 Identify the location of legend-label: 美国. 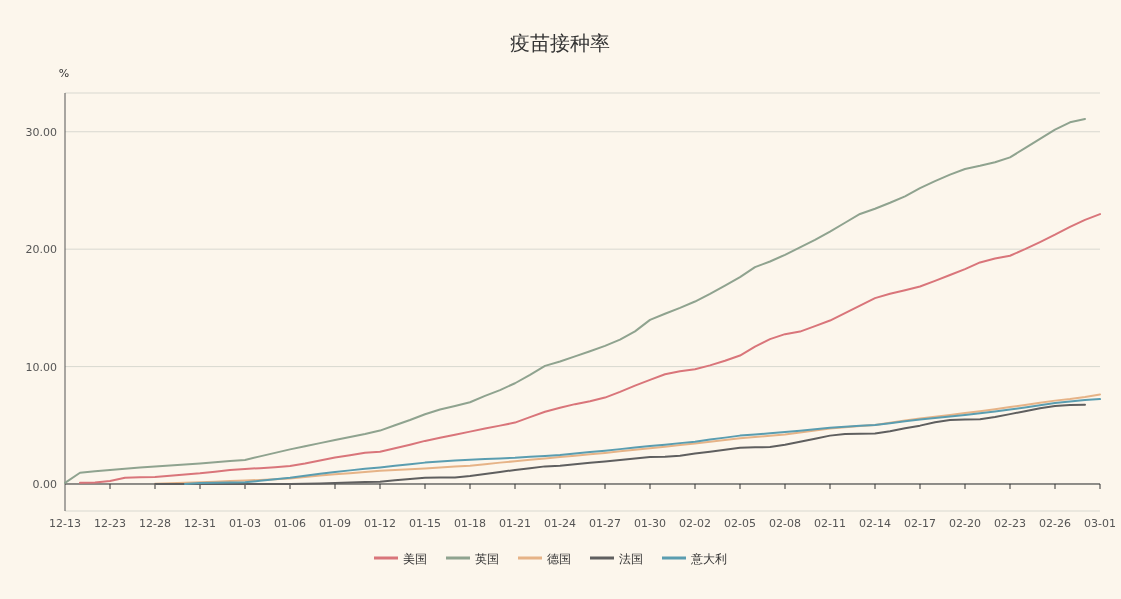
(415, 558).